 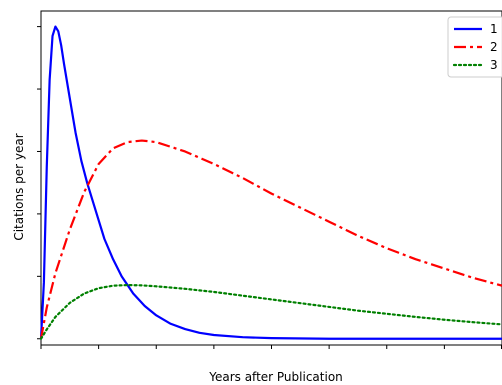 I want to click on legend-box, so click(x=474, y=47).